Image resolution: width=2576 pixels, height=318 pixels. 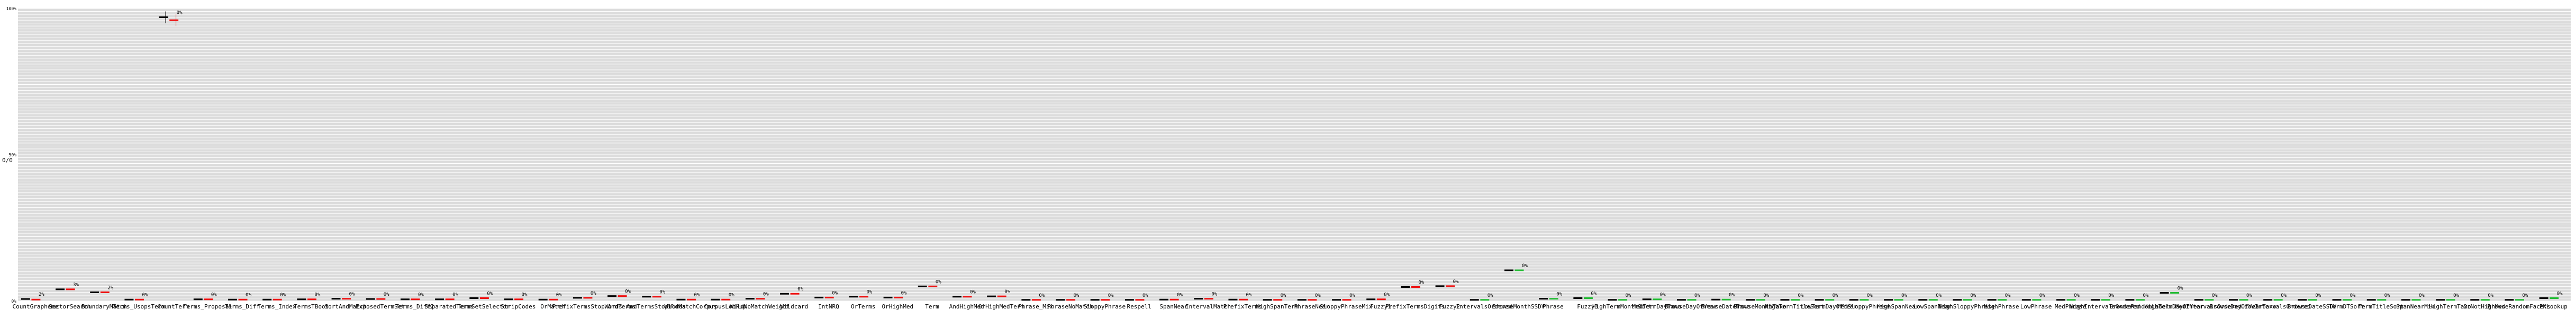 What do you see at coordinates (41, 294) in the screenshot?
I see `data-label: 2%` at bounding box center [41, 294].